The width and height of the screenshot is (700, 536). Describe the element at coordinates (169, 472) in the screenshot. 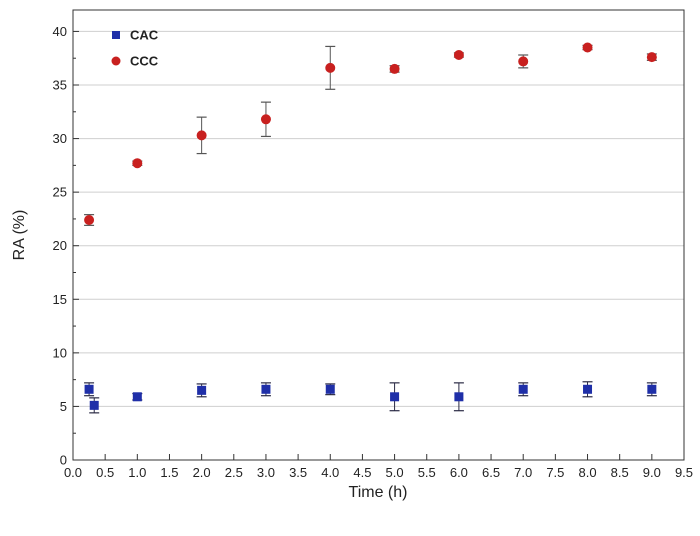

I see `x-tick-label: 1.5` at that location.